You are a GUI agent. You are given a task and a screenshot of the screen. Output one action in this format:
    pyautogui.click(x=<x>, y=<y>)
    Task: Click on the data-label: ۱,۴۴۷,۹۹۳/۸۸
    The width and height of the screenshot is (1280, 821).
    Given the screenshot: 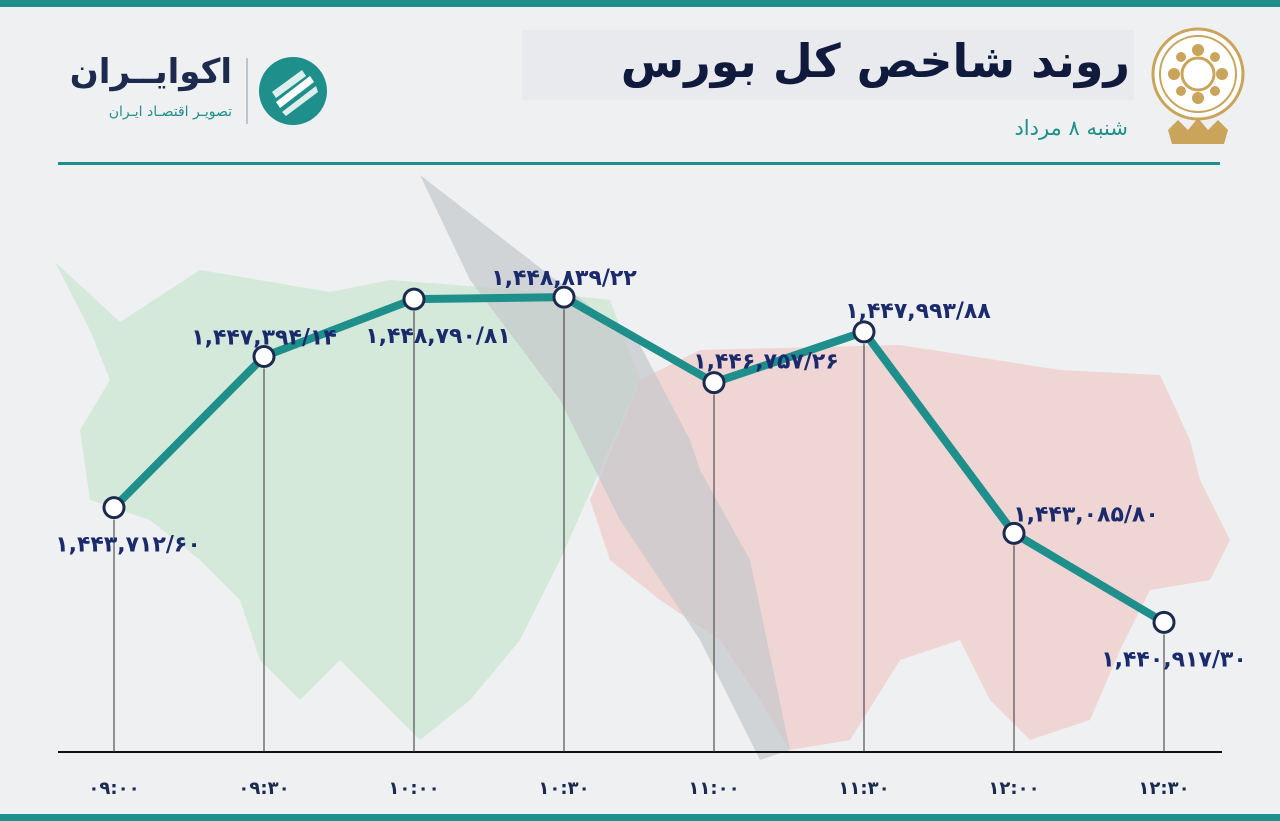 What is the action you would take?
    pyautogui.click(x=918, y=311)
    